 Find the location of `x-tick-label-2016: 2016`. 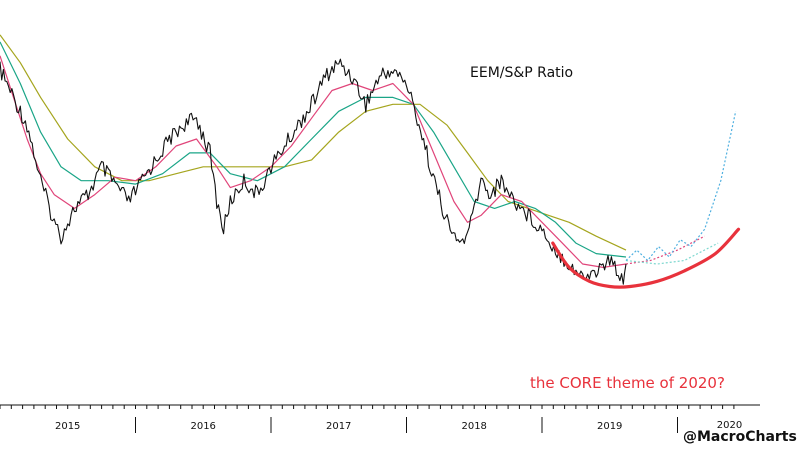

x-tick-label-2016: 2016 is located at coordinates (202, 426).